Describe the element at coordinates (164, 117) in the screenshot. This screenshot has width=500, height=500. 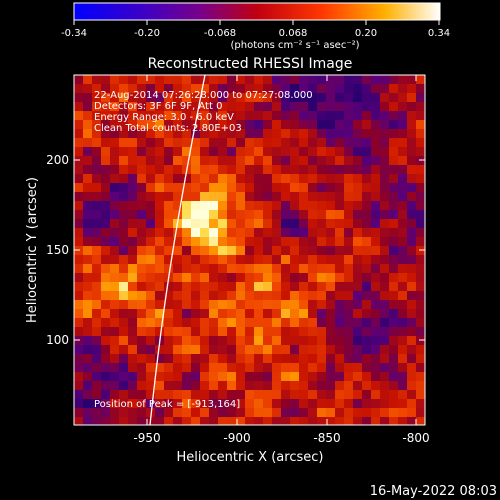
I see `annotation-line: Energy Range: 3.0 - 6.0 keV` at that location.